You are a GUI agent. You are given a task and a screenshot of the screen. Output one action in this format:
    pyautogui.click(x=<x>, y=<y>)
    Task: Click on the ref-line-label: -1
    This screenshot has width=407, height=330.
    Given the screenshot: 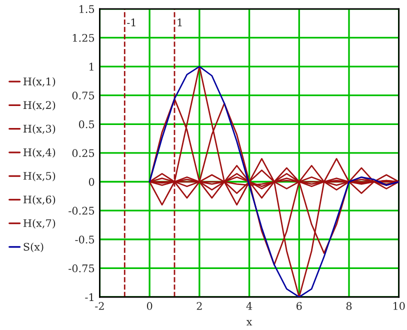 What is the action you would take?
    pyautogui.click(x=131, y=22)
    